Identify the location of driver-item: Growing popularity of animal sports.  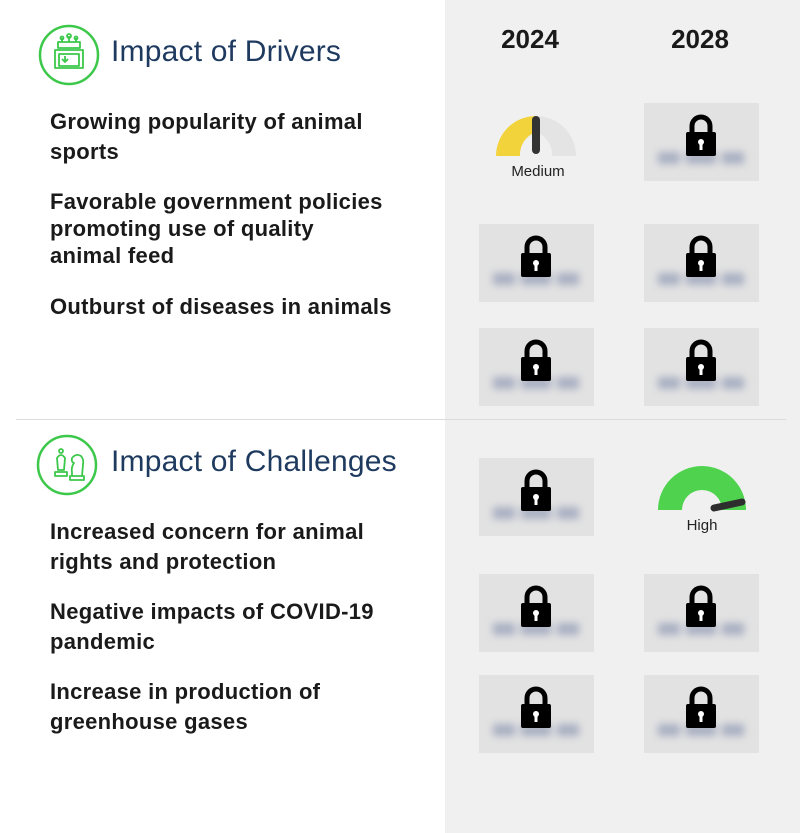
(206, 136).